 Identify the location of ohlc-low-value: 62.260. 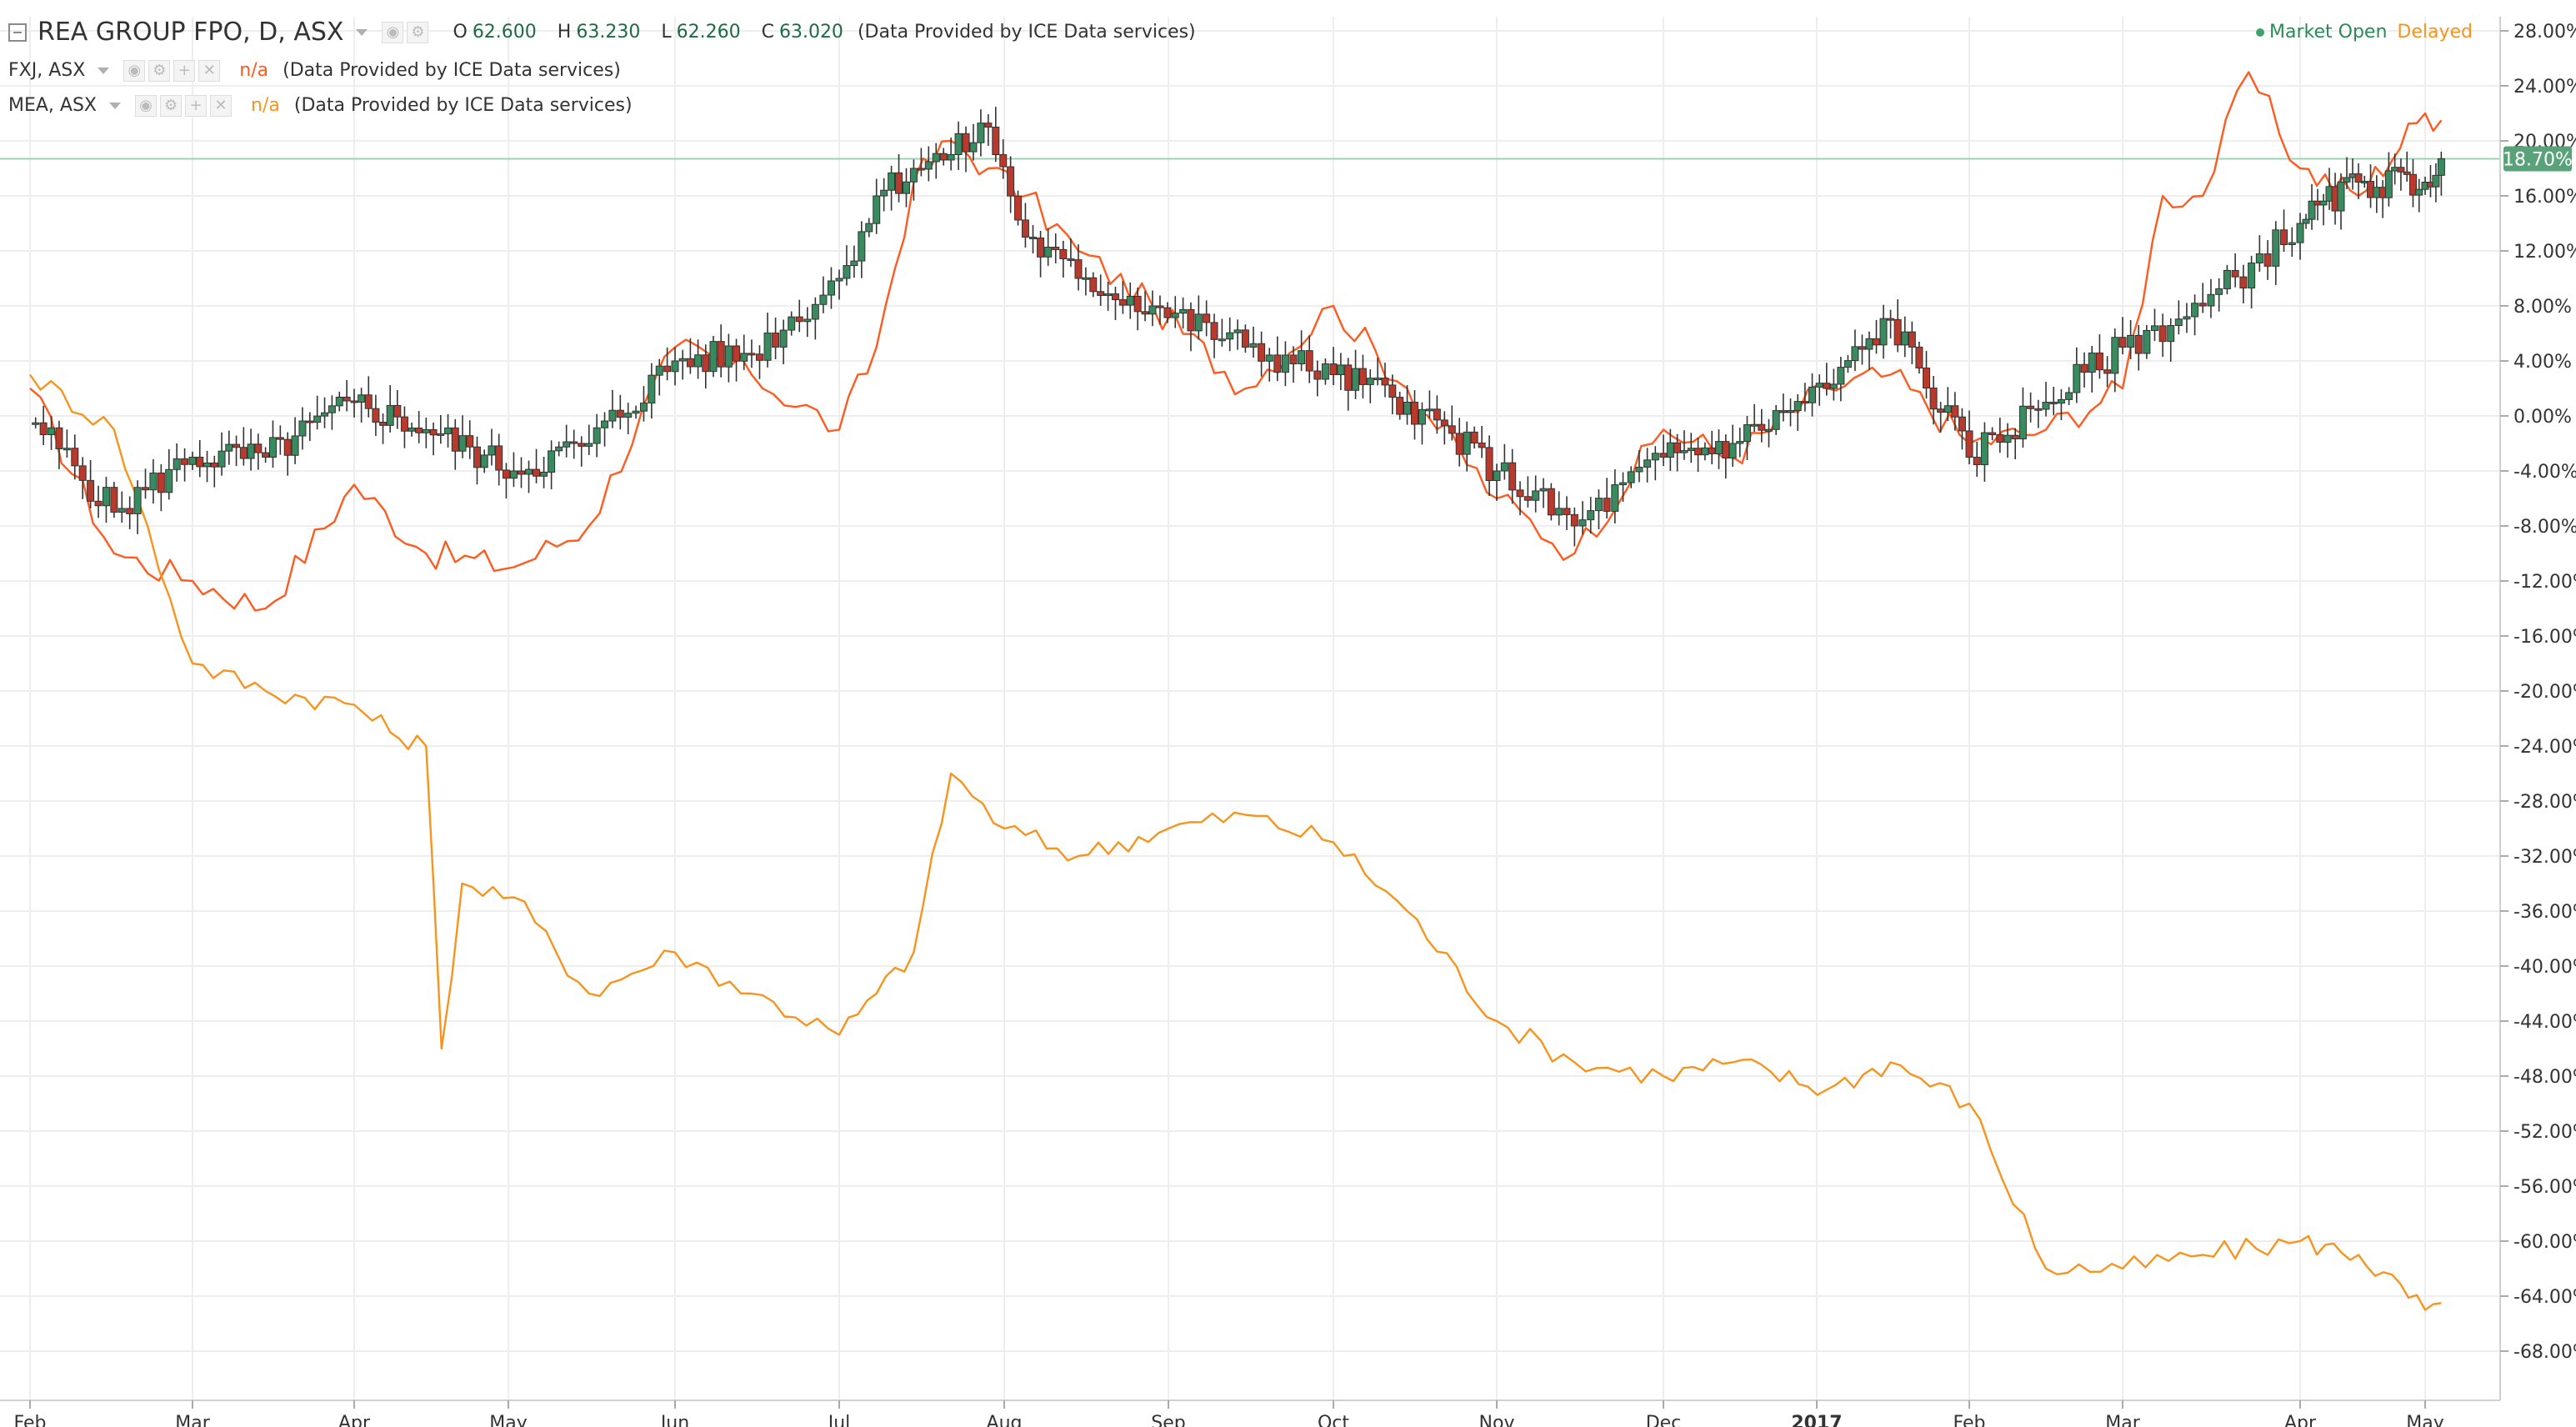
(709, 32).